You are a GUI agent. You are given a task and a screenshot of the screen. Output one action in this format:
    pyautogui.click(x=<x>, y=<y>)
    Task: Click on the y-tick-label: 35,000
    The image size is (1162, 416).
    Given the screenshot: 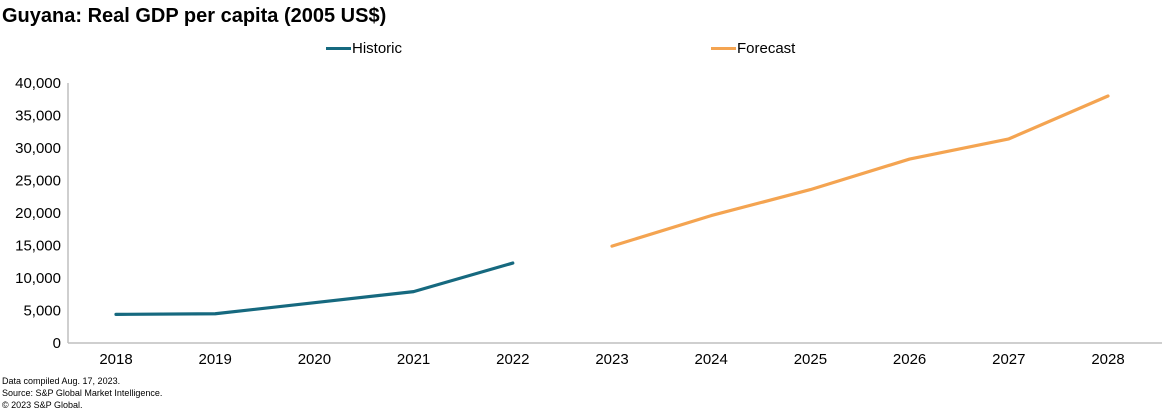 What is the action you would take?
    pyautogui.click(x=38, y=116)
    